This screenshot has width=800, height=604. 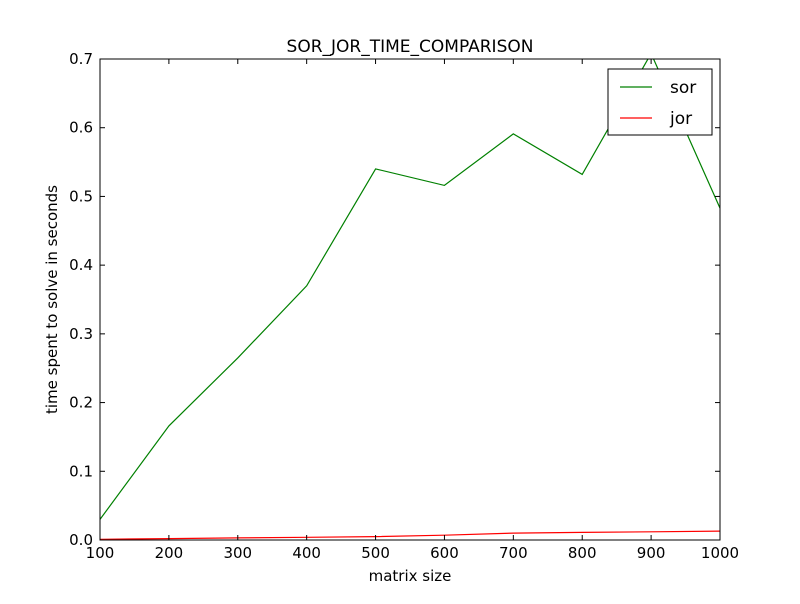 What do you see at coordinates (720, 553) in the screenshot?
I see `x-tick-label: 1000` at bounding box center [720, 553].